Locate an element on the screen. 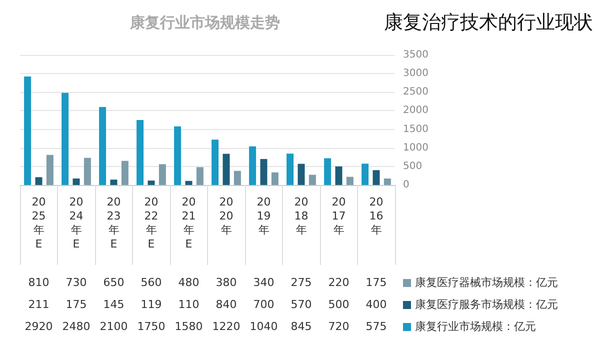 This screenshot has height=360, width=600. data-label: 1220 is located at coordinates (226, 327).